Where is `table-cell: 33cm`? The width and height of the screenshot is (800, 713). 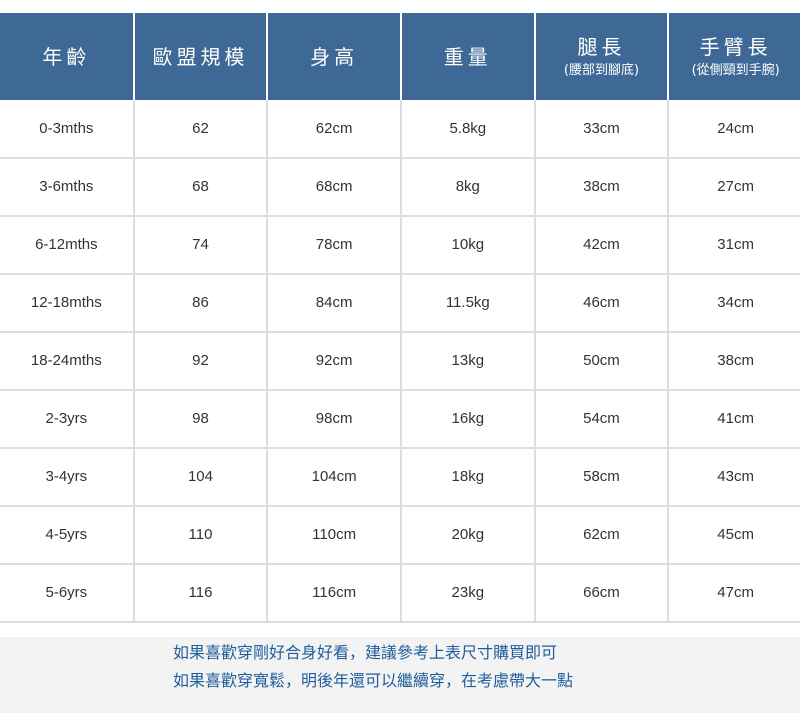
table-cell: 33cm is located at coordinates (601, 129).